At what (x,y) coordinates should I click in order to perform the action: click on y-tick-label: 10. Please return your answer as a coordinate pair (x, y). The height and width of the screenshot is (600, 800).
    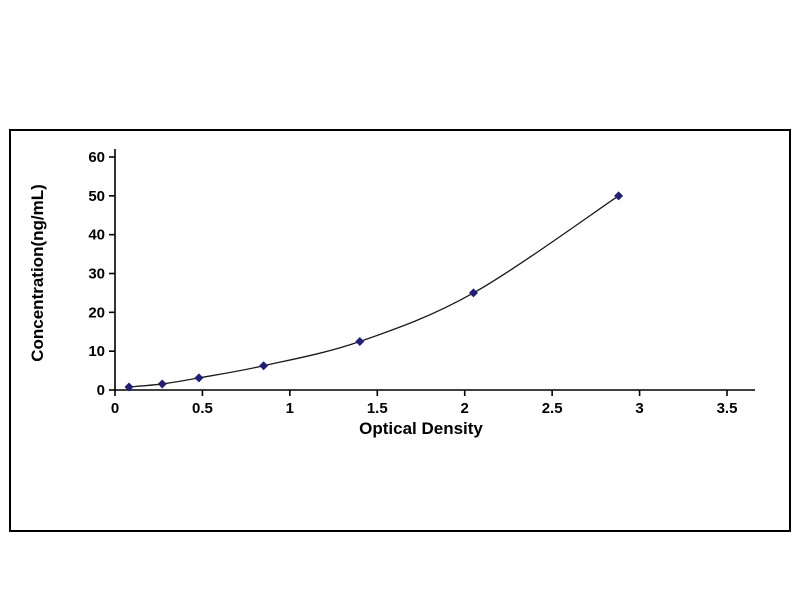
    Looking at the image, I should click on (96, 351).